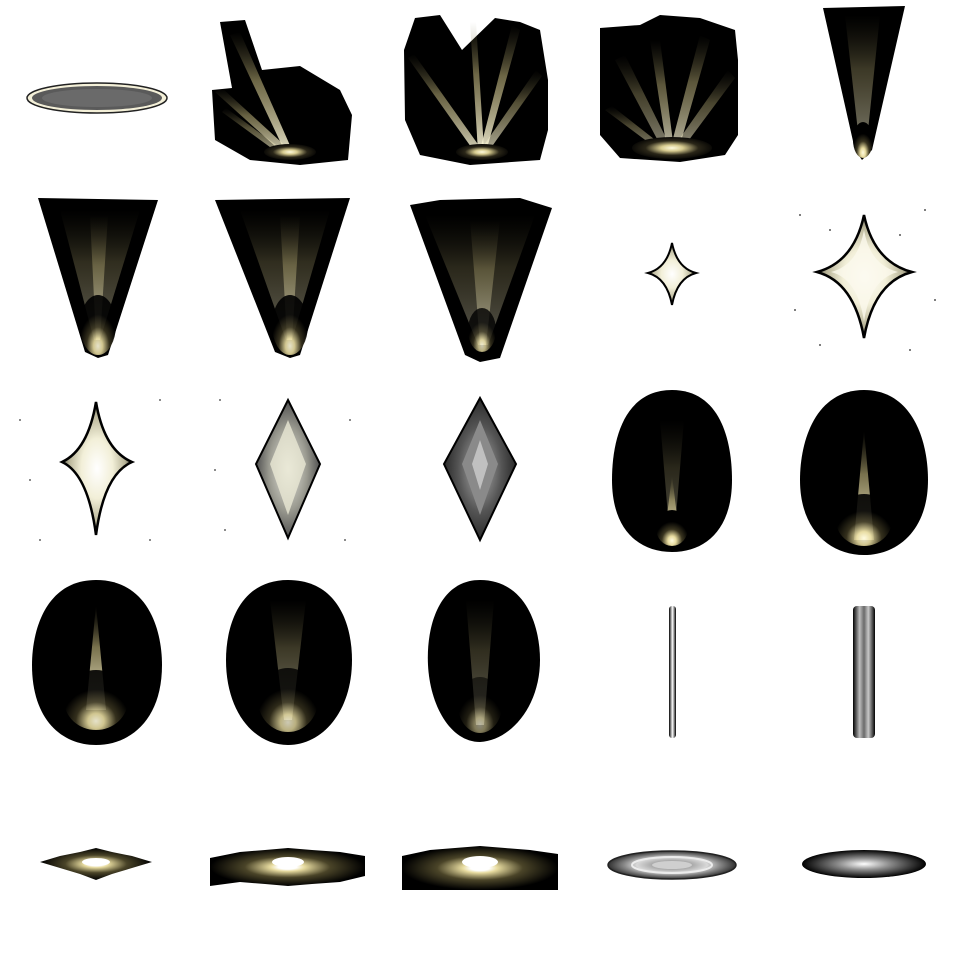  Describe the element at coordinates (98, 278) in the screenshot. I see `wide-cone-beam-1-sprite` at that location.